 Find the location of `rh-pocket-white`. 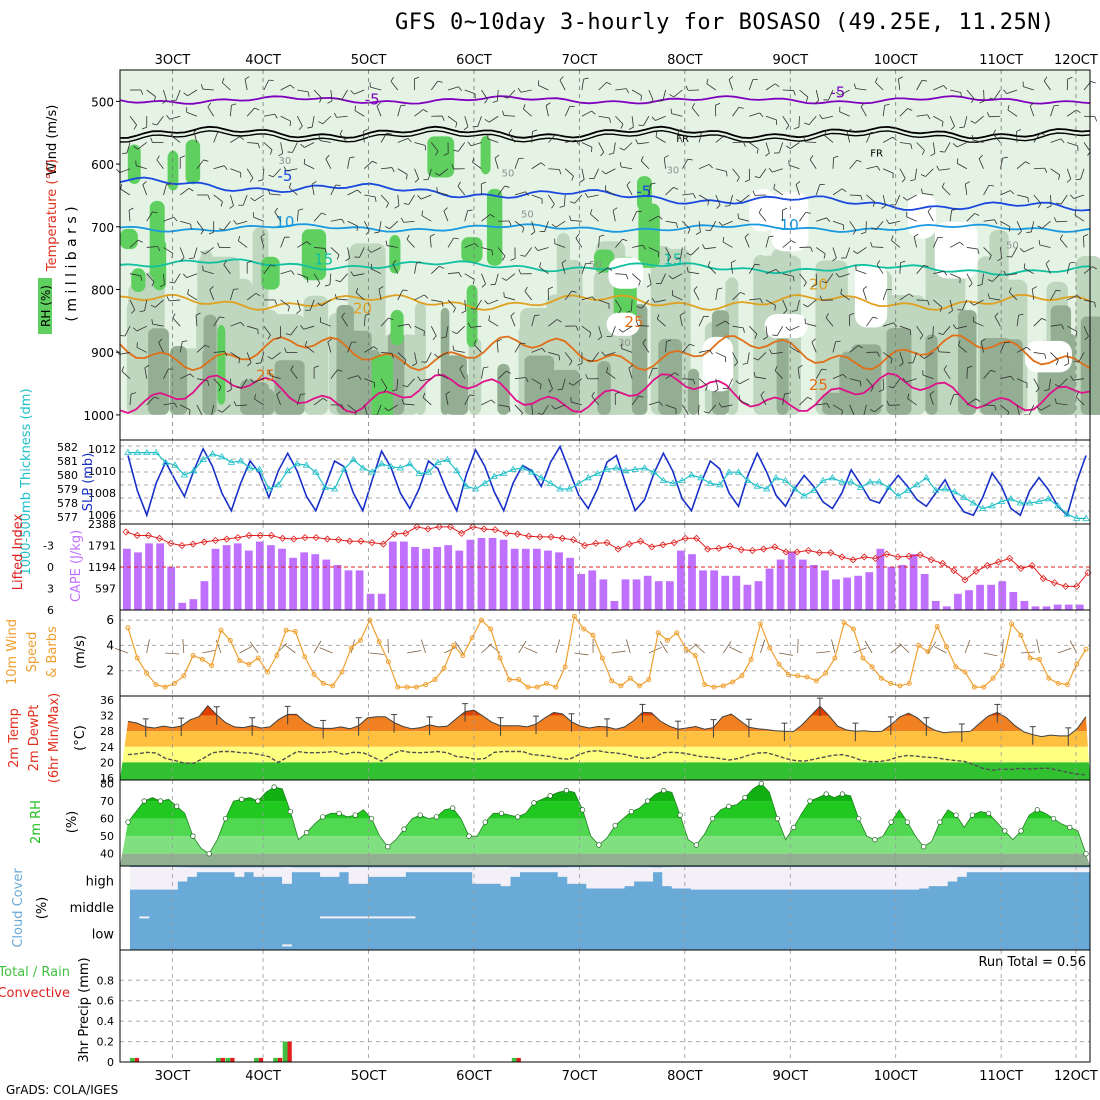

rh-pocket-white is located at coordinates (790, 221).